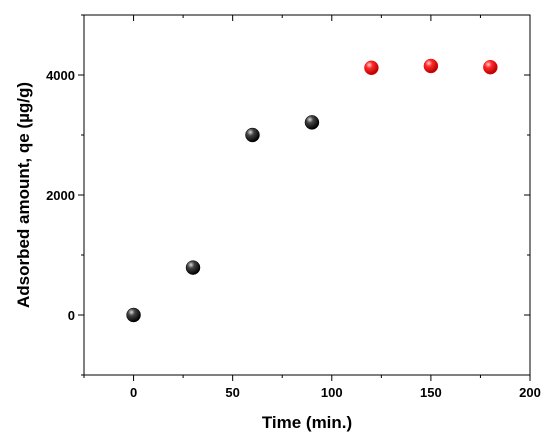  Describe the element at coordinates (307, 422) in the screenshot. I see `x-axis-title: Time (min.)` at that location.